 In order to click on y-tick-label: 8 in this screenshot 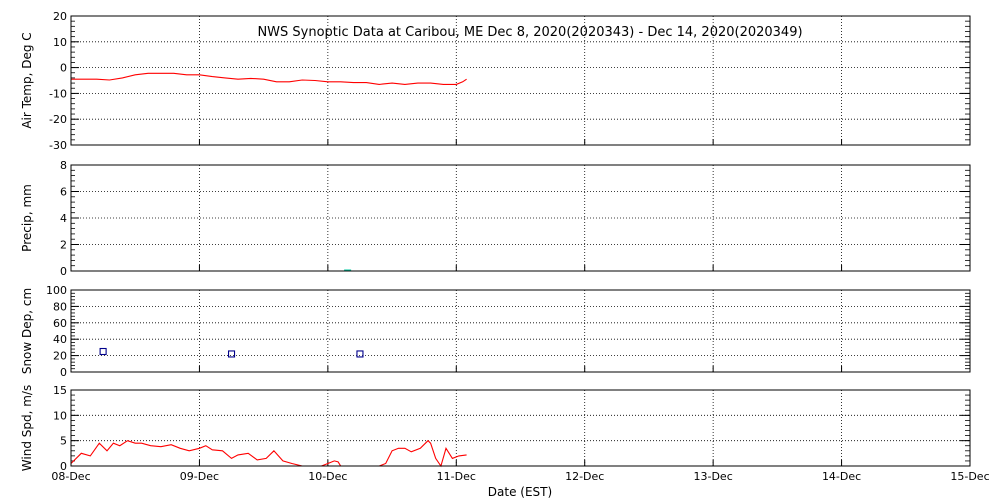, I will do `click(63, 165)`.